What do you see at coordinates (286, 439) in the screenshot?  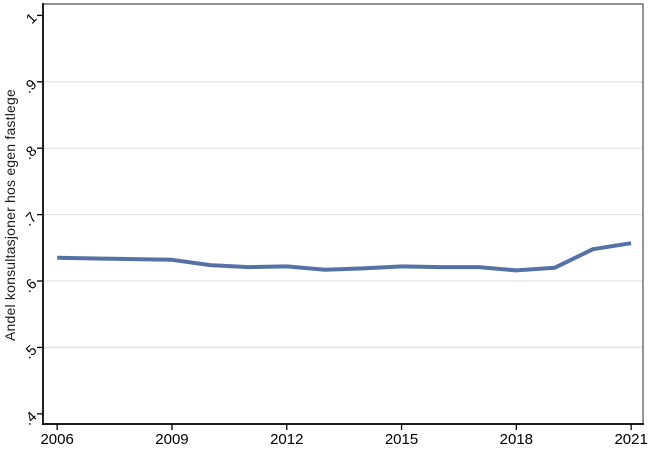 I see `x-tick-label: 2012` at bounding box center [286, 439].